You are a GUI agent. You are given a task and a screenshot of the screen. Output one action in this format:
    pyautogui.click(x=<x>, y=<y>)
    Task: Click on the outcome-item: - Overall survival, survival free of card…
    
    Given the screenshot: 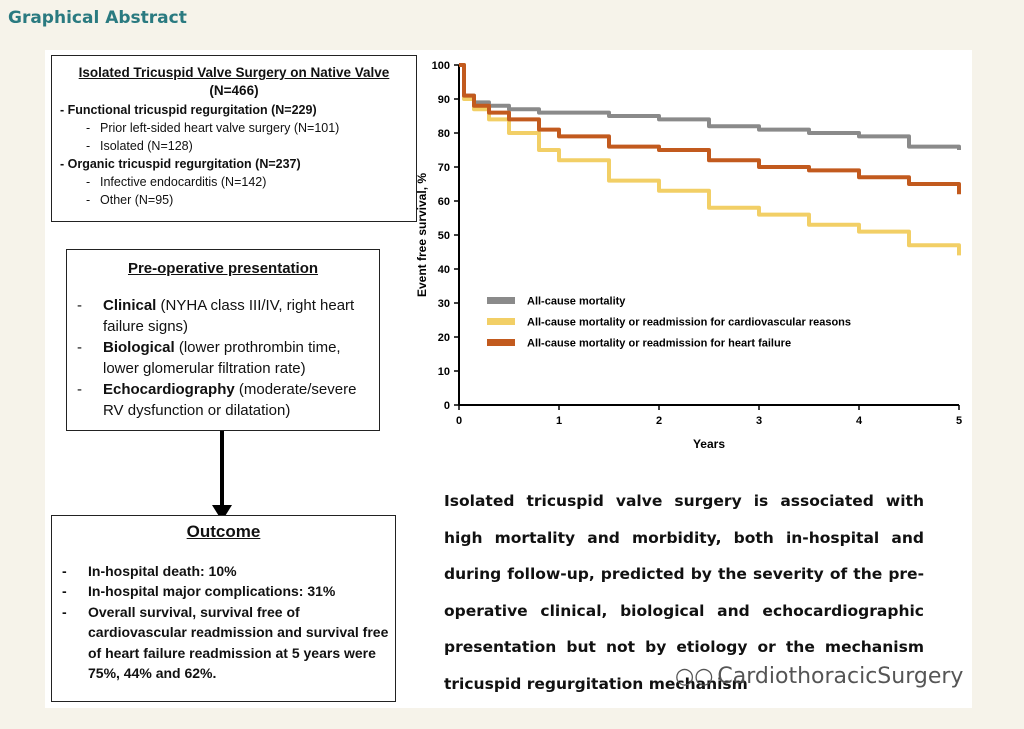 What is the action you would take?
    pyautogui.click(x=223, y=643)
    